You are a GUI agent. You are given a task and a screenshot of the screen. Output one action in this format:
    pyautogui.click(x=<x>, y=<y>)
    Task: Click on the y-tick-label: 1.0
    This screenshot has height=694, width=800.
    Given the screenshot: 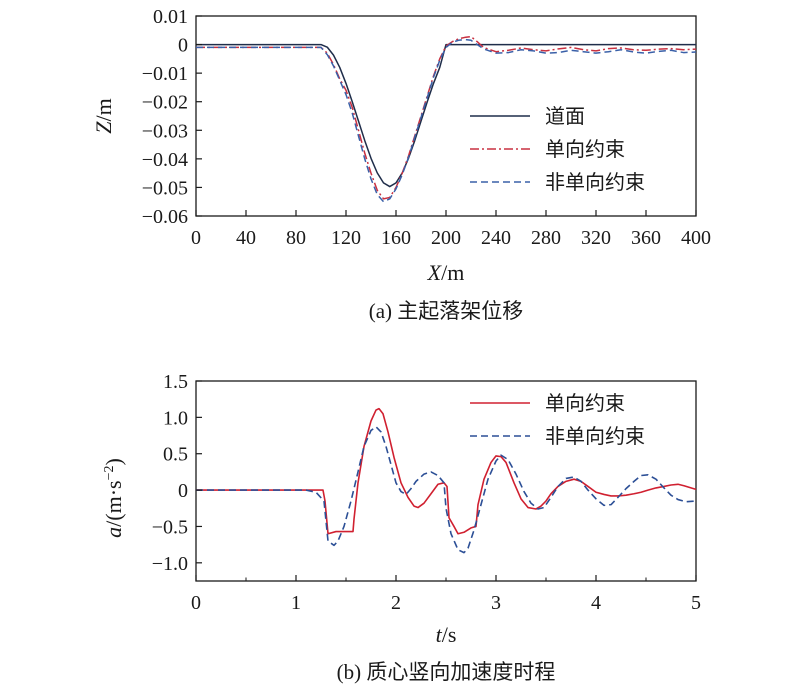 What is the action you would take?
    pyautogui.click(x=175, y=418)
    